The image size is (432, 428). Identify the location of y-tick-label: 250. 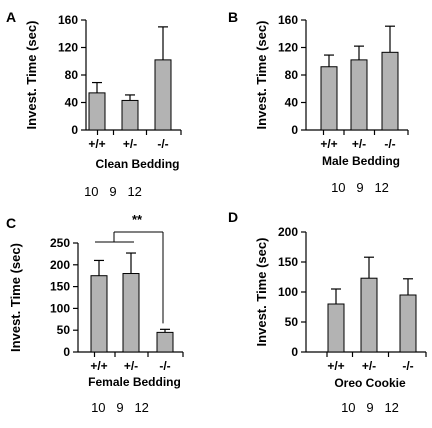
(60, 243).